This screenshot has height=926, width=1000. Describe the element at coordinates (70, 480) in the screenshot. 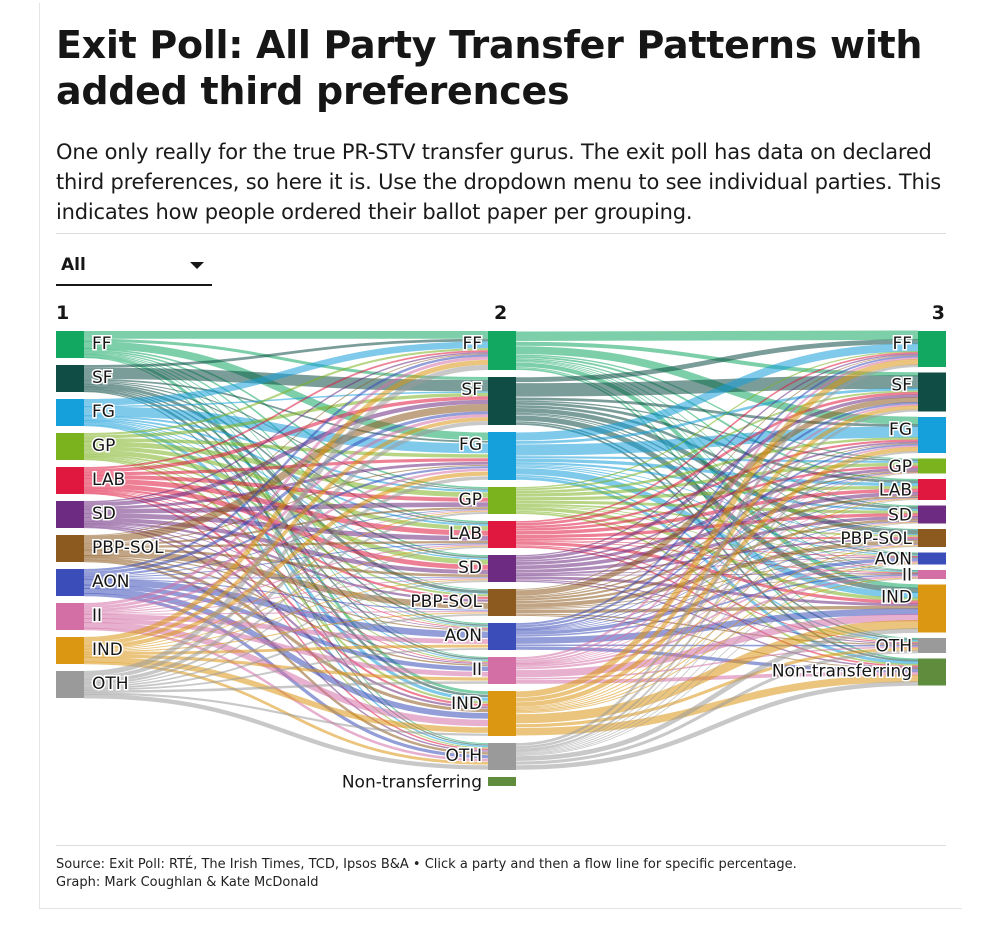

I see `node-1-lab` at that location.